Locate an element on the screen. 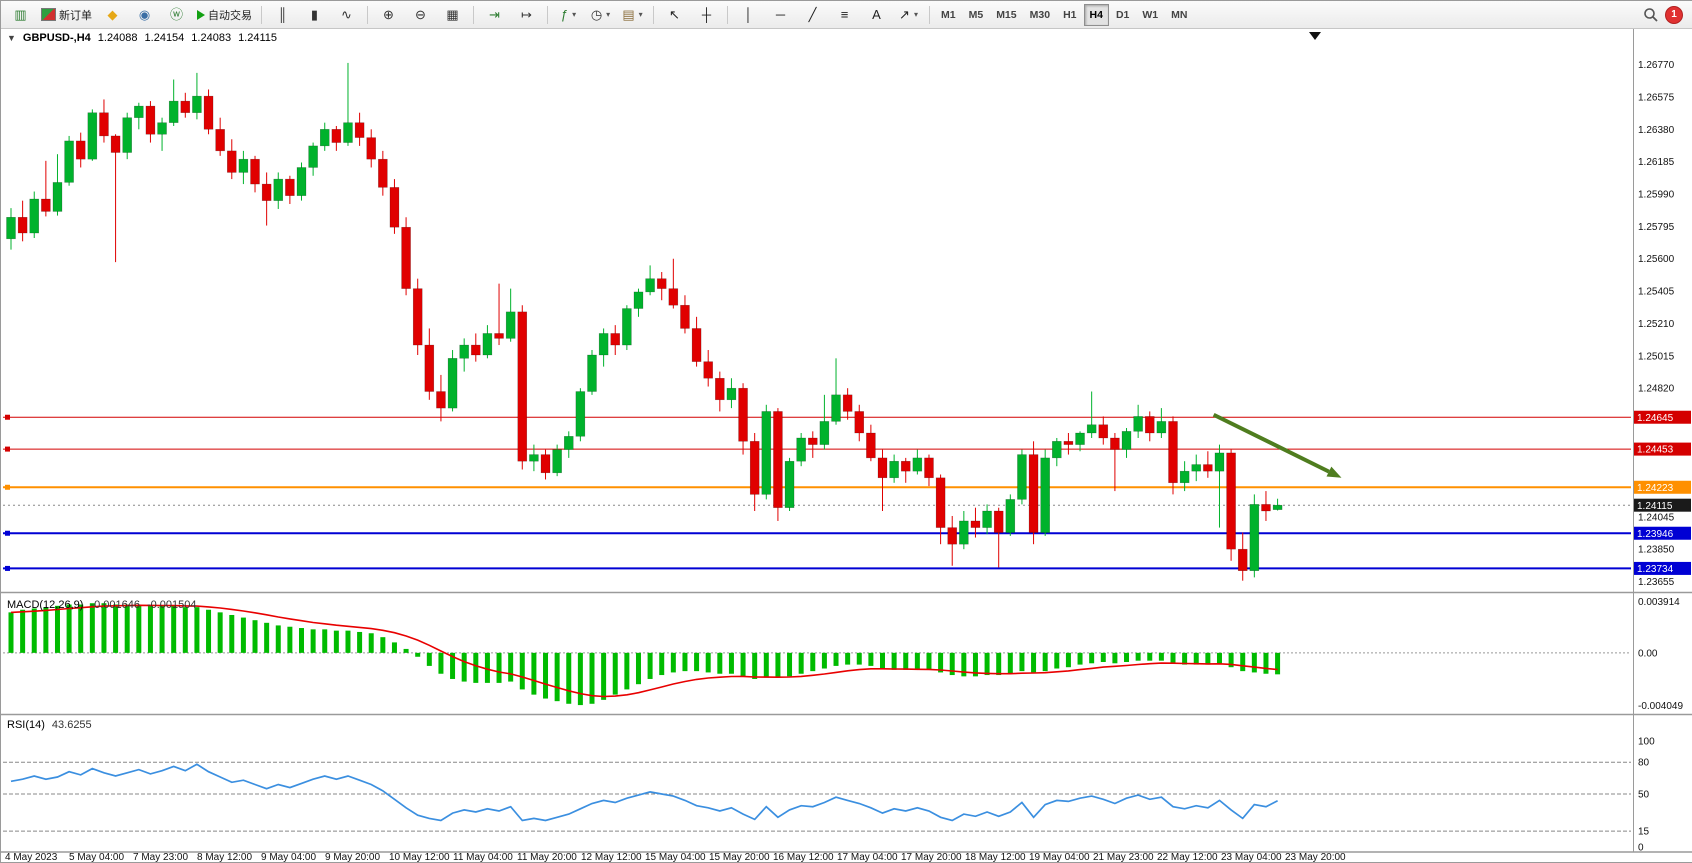 The height and width of the screenshot is (863, 1692). timeframe-button-W1: W1 is located at coordinates (1150, 14).